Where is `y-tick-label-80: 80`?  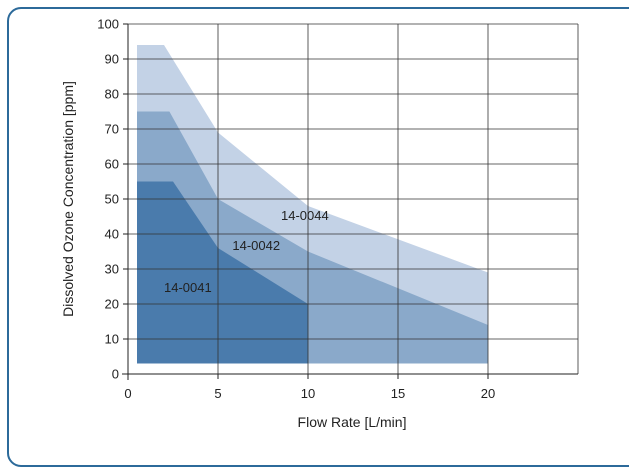 y-tick-label-80: 80 is located at coordinates (112, 94).